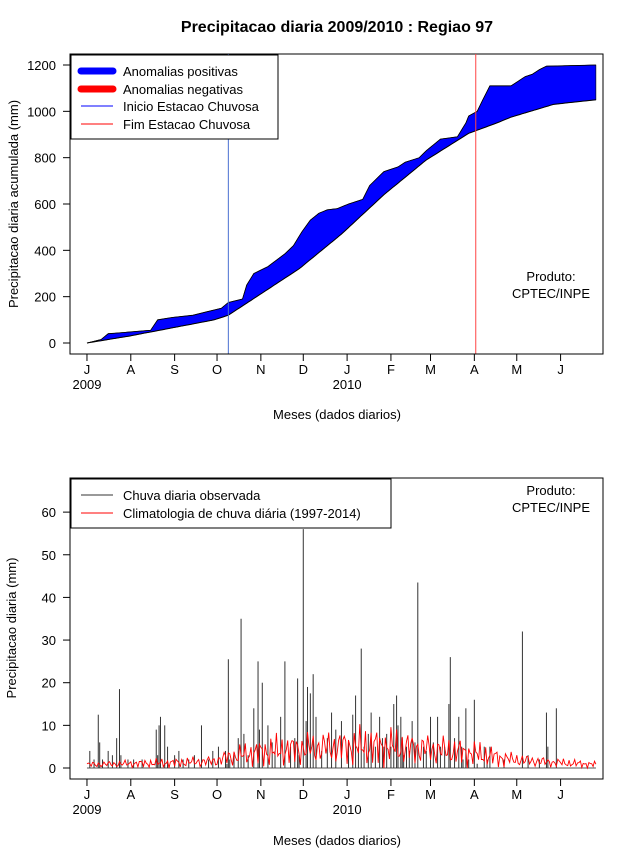 Image resolution: width=640 pixels, height=850 pixels. Describe the element at coordinates (45, 158) in the screenshot. I see `p1-y-tick-label: 800` at that location.